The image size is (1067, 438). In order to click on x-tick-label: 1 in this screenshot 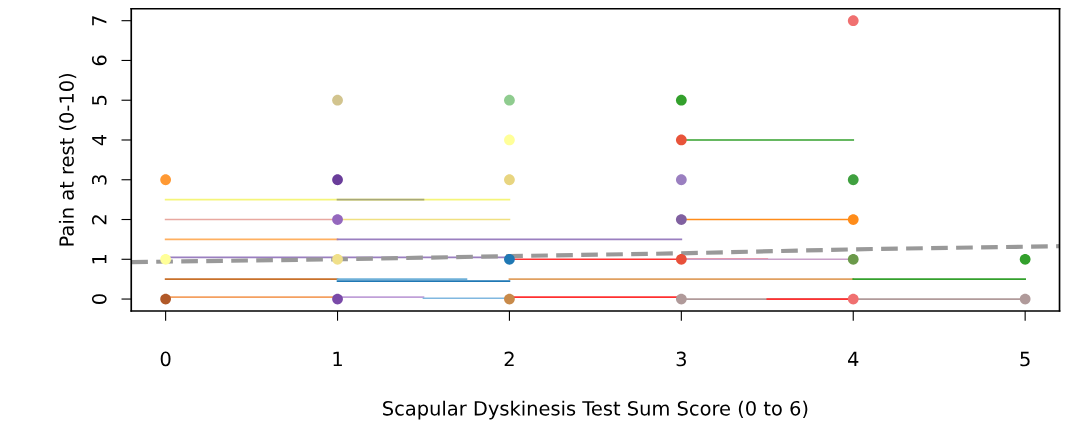, I will do `click(337, 359)`.